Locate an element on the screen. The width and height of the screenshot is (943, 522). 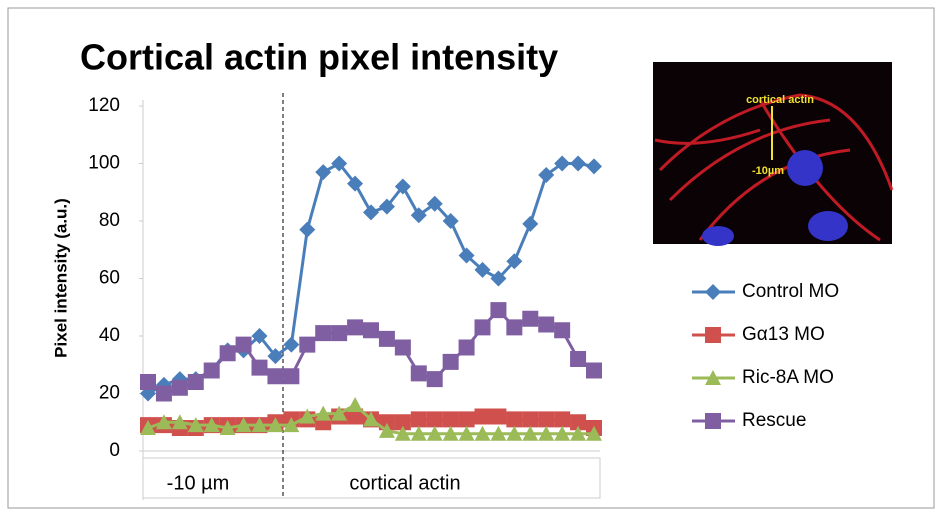
x-group-box is located at coordinates (371, 478).